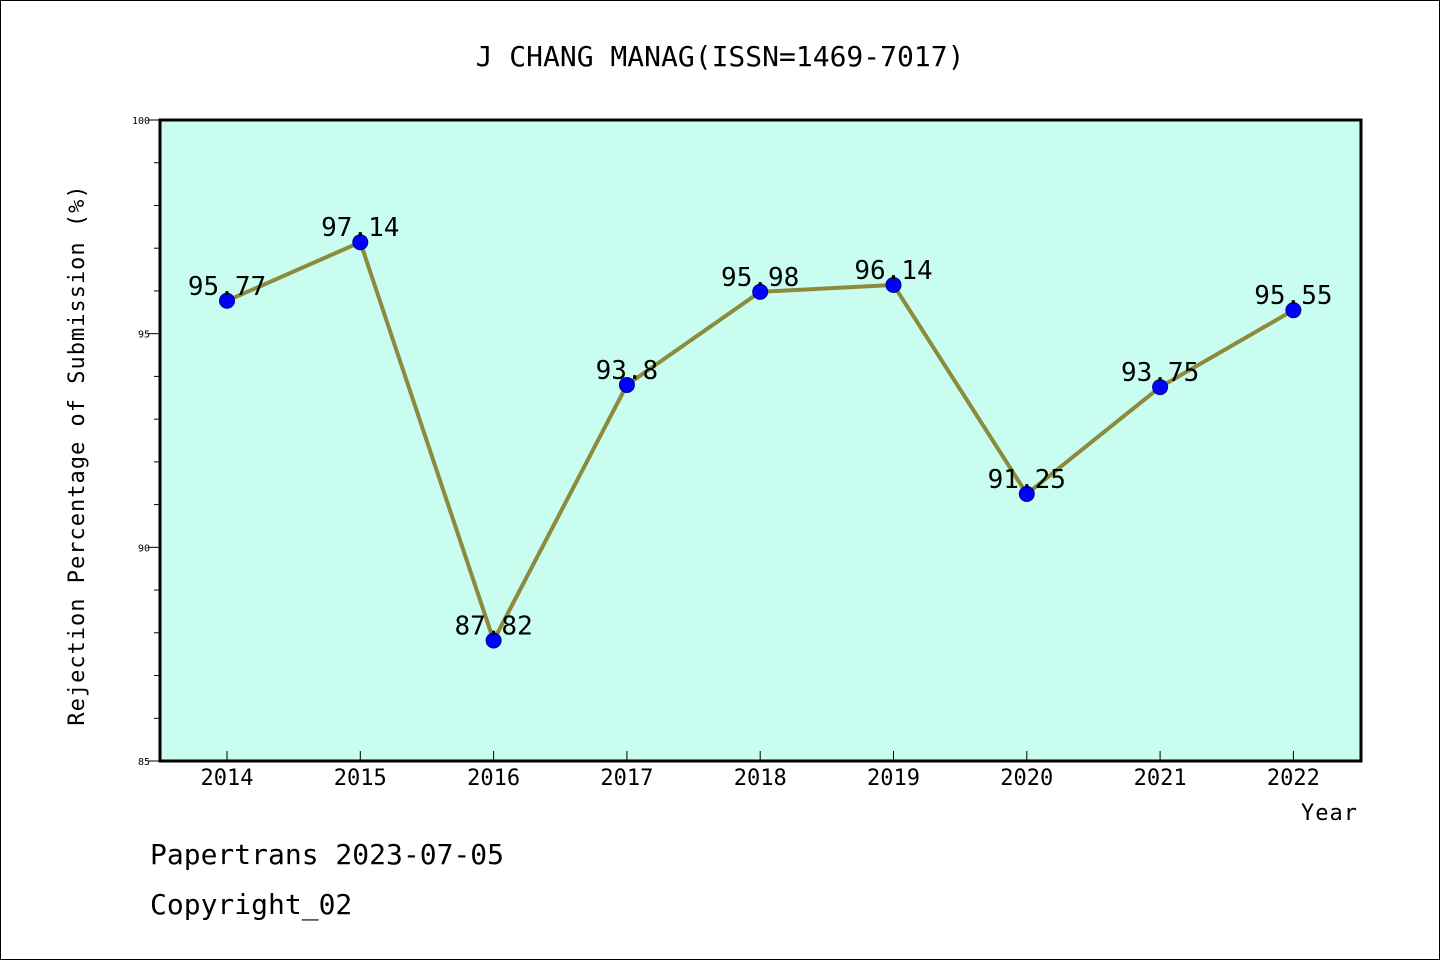 This screenshot has height=960, width=1440. Describe the element at coordinates (760, 278) in the screenshot. I see `data-label: 95.98` at that location.